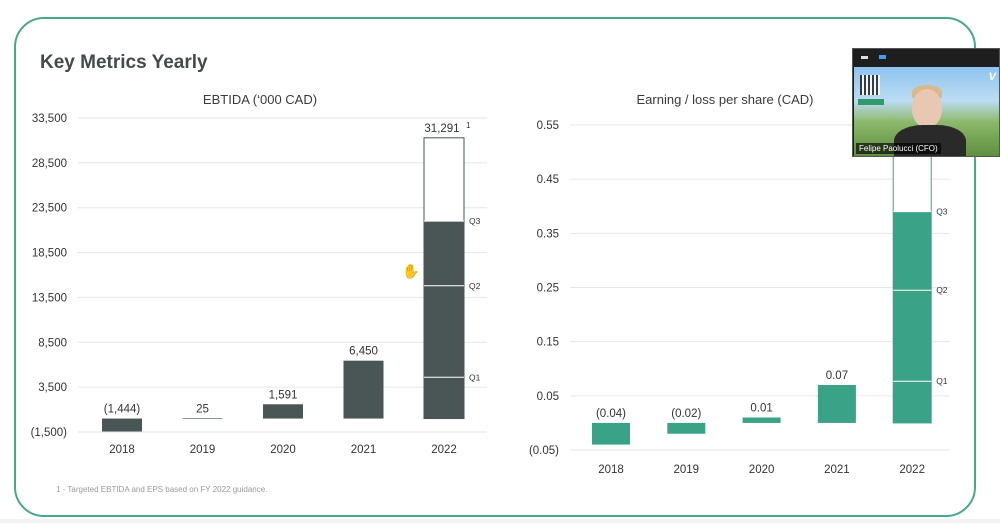 The width and height of the screenshot is (1000, 523). What do you see at coordinates (475, 286) in the screenshot?
I see `ebitda-quarter-label-Q2: Q2` at bounding box center [475, 286].